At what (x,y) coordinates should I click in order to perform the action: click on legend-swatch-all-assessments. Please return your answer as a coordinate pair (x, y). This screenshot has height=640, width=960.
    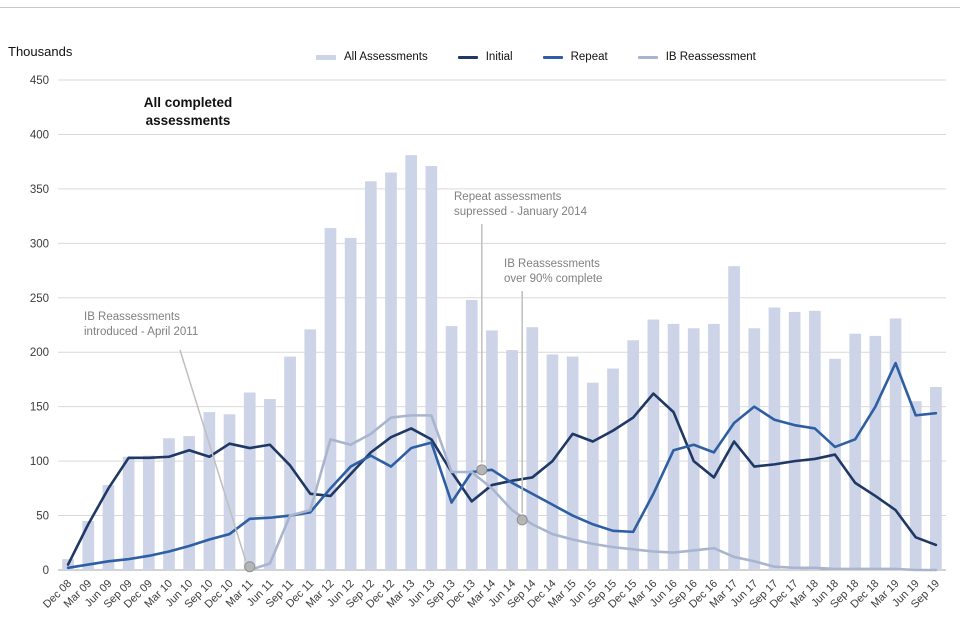
    Looking at the image, I should click on (326, 57).